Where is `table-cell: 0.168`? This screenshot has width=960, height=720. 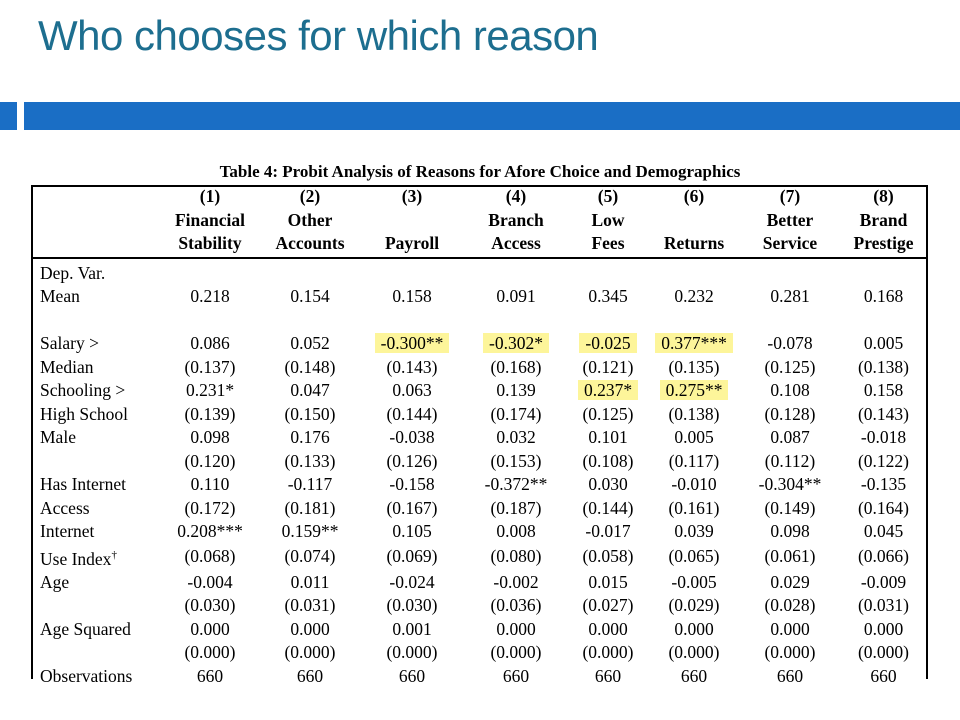 table-cell: 0.168 is located at coordinates (883, 297).